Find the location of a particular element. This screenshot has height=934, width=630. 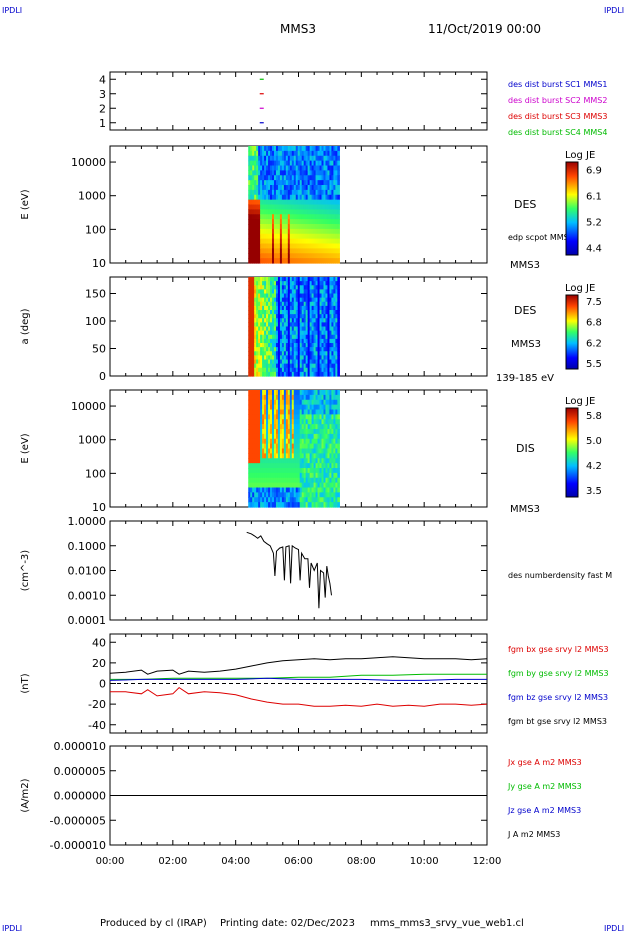

des-energy-colorbar-tick: 5.2 is located at coordinates (594, 223).